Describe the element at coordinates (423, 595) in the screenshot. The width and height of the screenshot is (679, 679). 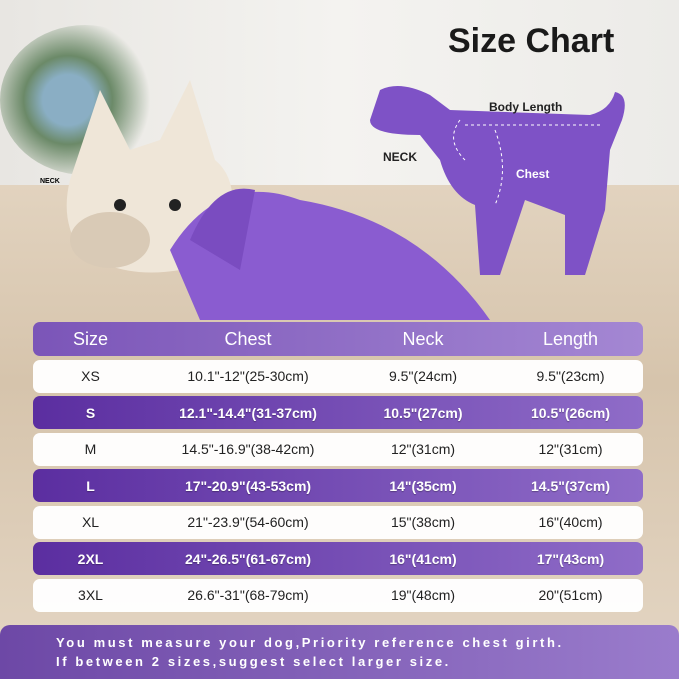
I see `cell-neck: 19"(48cm)` at that location.